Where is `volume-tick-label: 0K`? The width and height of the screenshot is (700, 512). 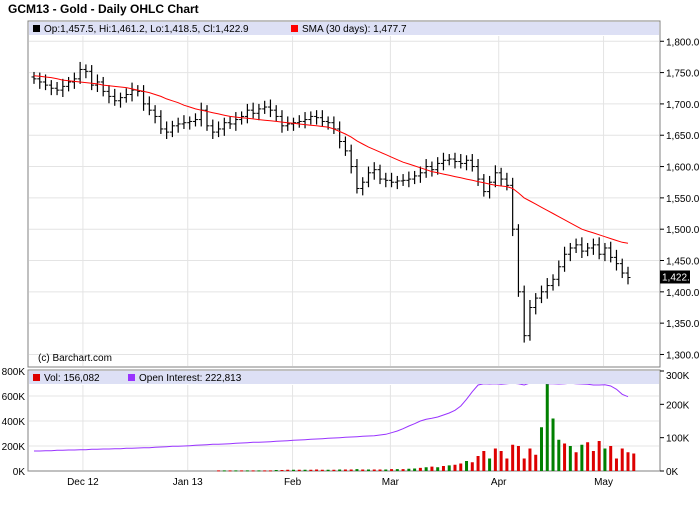 volume-tick-label: 0K is located at coordinates (19, 472).